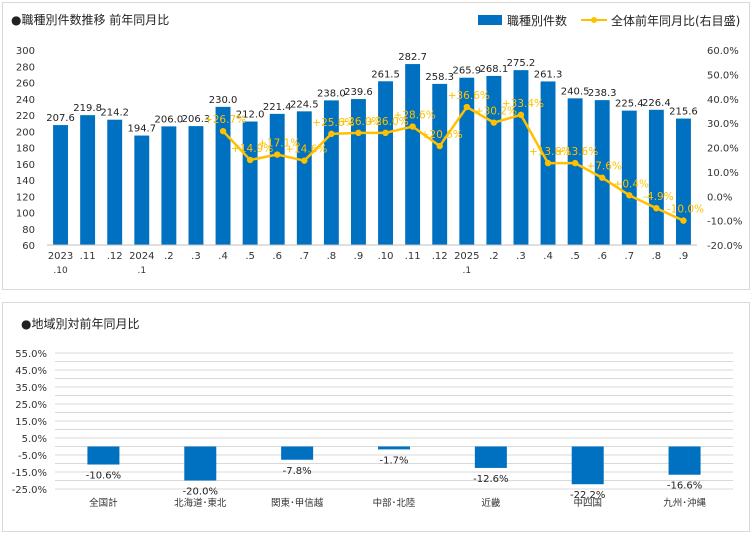 This screenshot has height=535, width=754. I want to click on line-value-label: -4.9%, so click(658, 197).